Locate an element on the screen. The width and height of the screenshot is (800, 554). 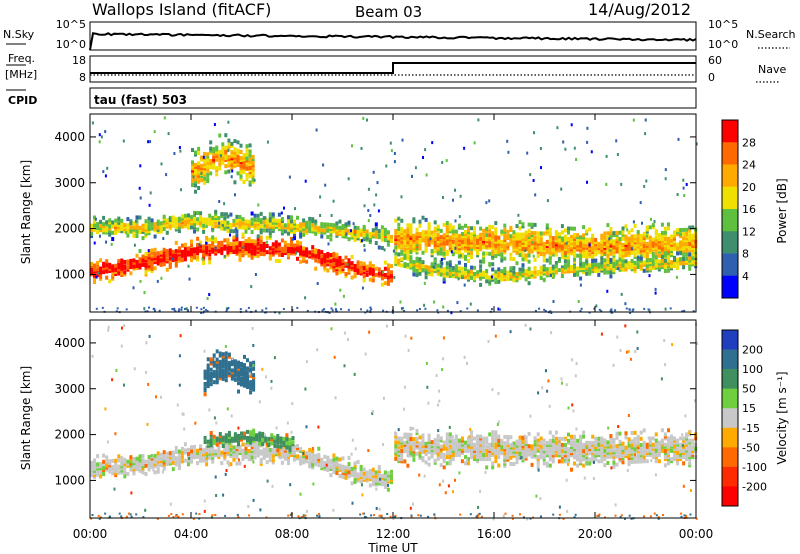
beam-label: Beam 03 is located at coordinates (388, 12).